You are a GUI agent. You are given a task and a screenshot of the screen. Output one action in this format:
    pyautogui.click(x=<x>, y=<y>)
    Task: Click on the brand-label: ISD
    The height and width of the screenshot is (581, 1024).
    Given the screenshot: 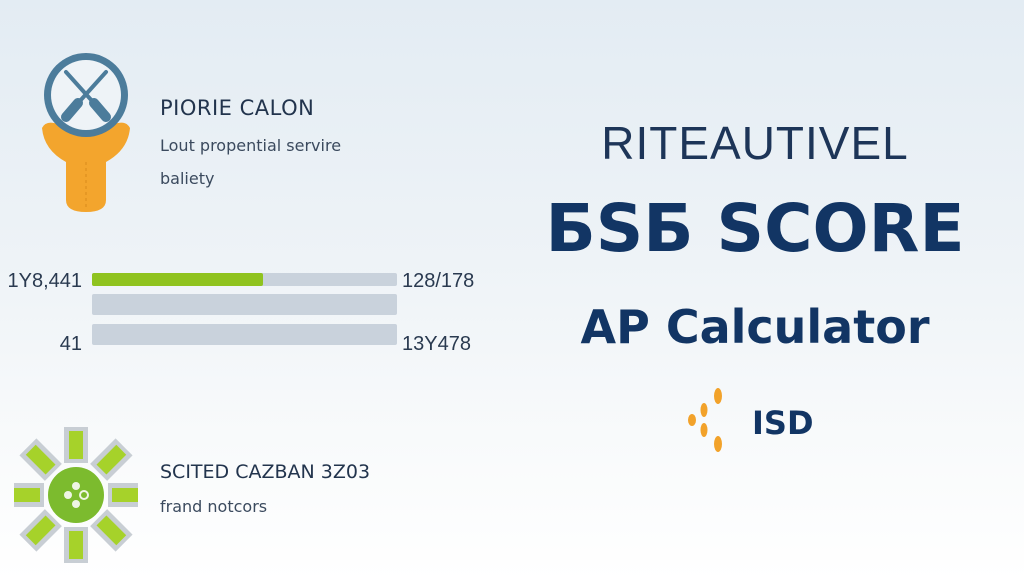 What is the action you would take?
    pyautogui.click(x=783, y=423)
    